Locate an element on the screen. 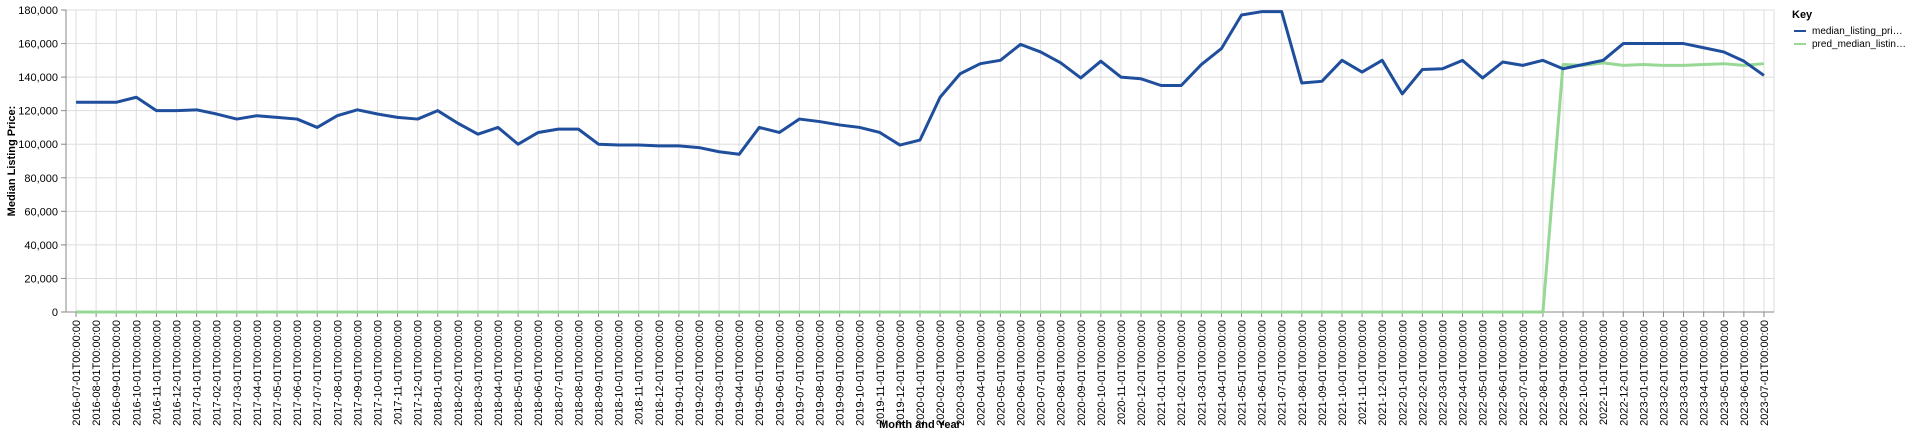  x-tick-label: 2017-05-01T00:00:00 is located at coordinates (278, 373).